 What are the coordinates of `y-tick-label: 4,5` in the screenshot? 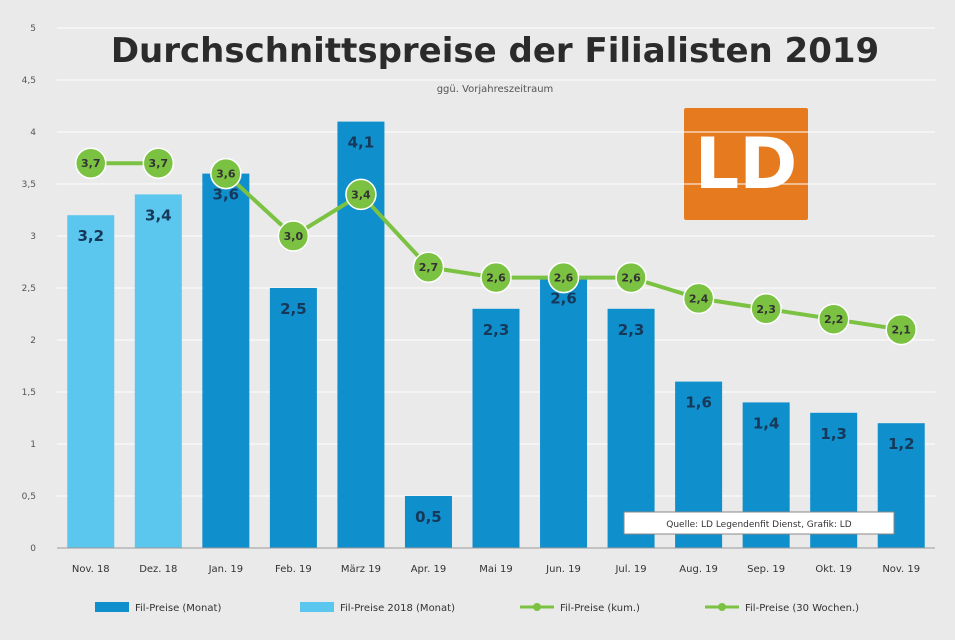 It's located at (29, 81).